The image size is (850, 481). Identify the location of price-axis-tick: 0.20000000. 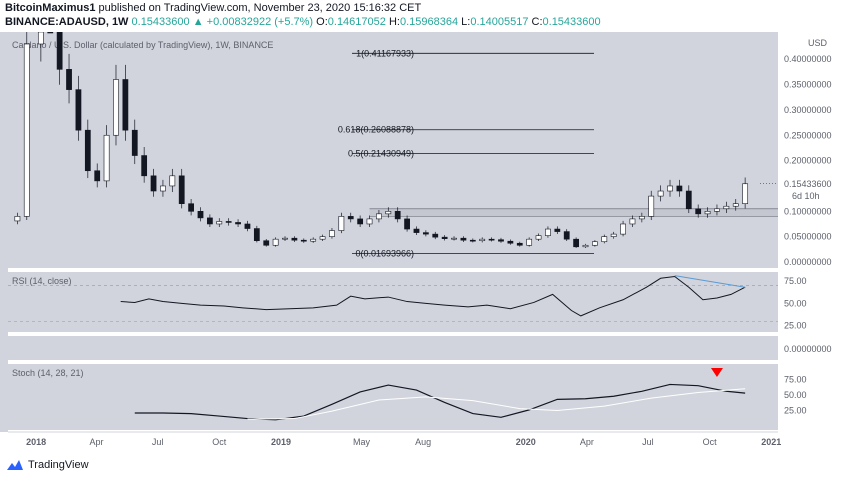
(808, 161).